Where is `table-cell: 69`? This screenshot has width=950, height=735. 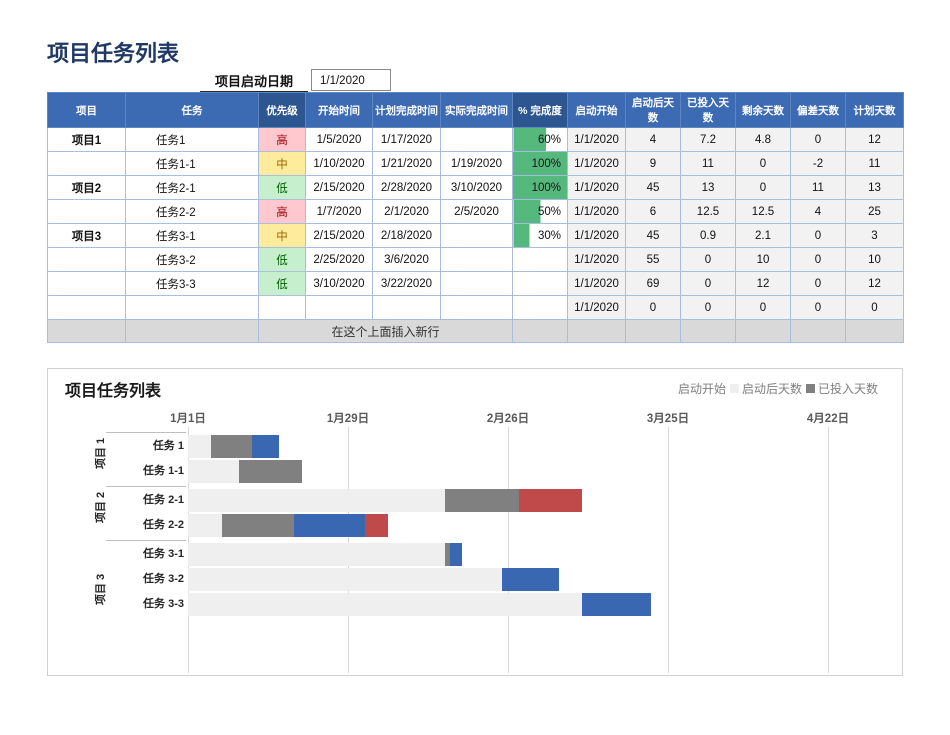 table-cell: 69 is located at coordinates (653, 283).